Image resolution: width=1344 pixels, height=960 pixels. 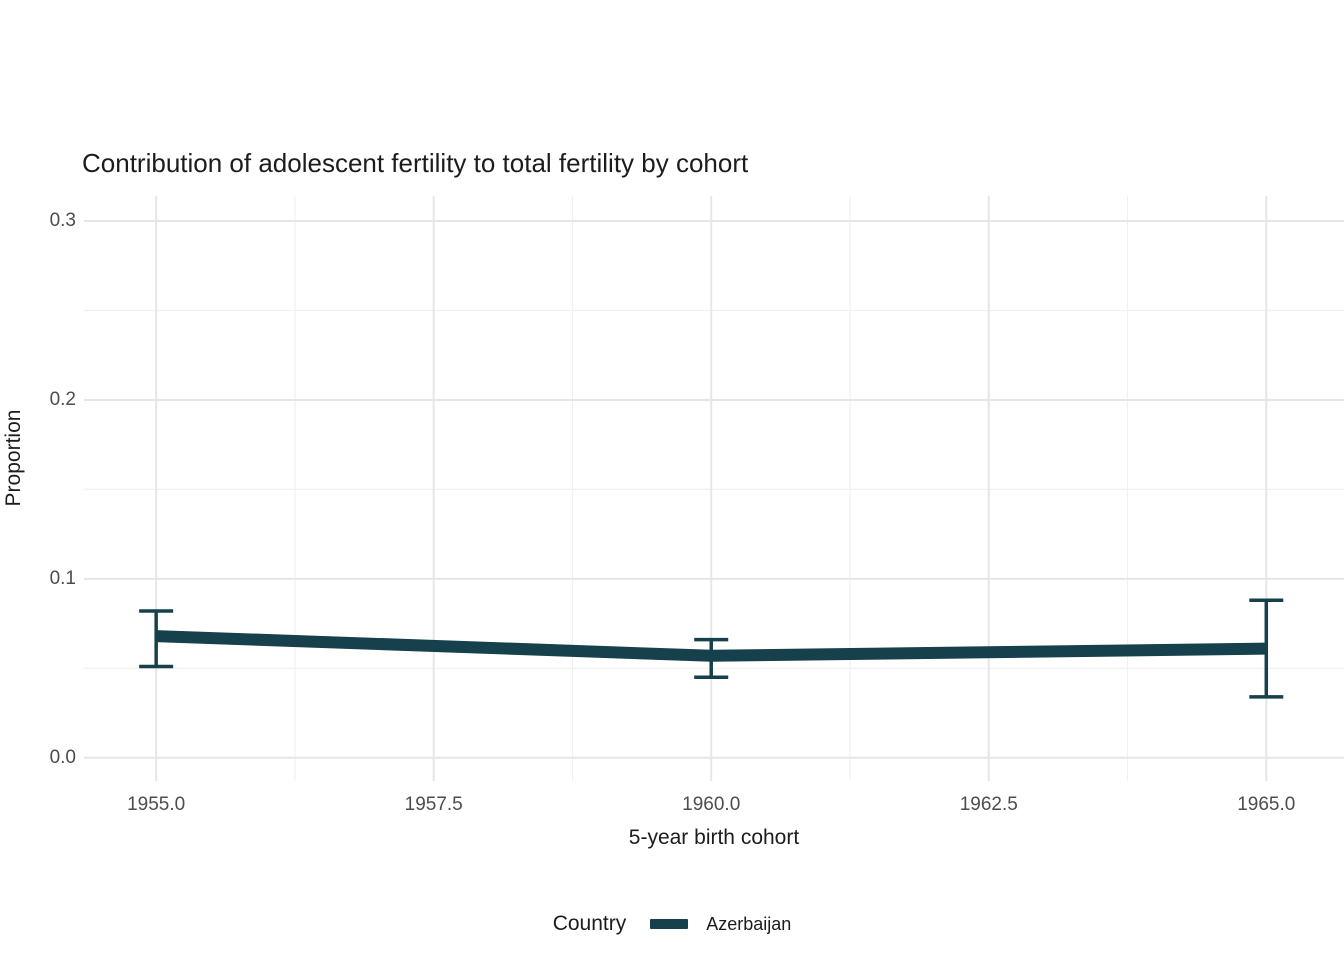 I want to click on y-tick-label: 0.2, so click(x=62, y=399).